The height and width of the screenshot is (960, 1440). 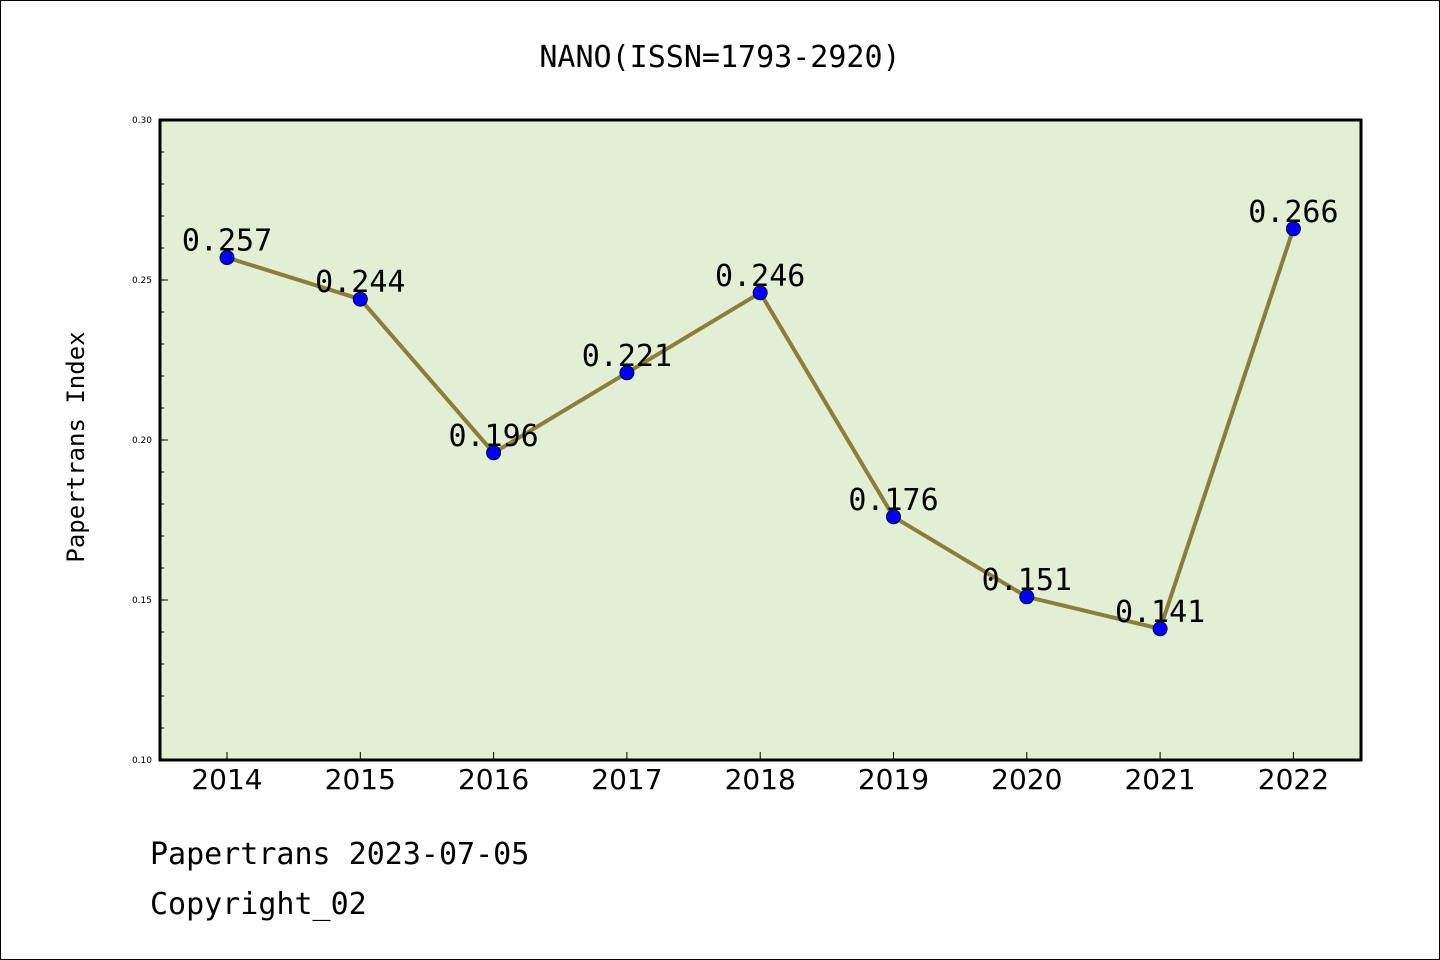 I want to click on x-tick-label: 2015, so click(x=360, y=779).